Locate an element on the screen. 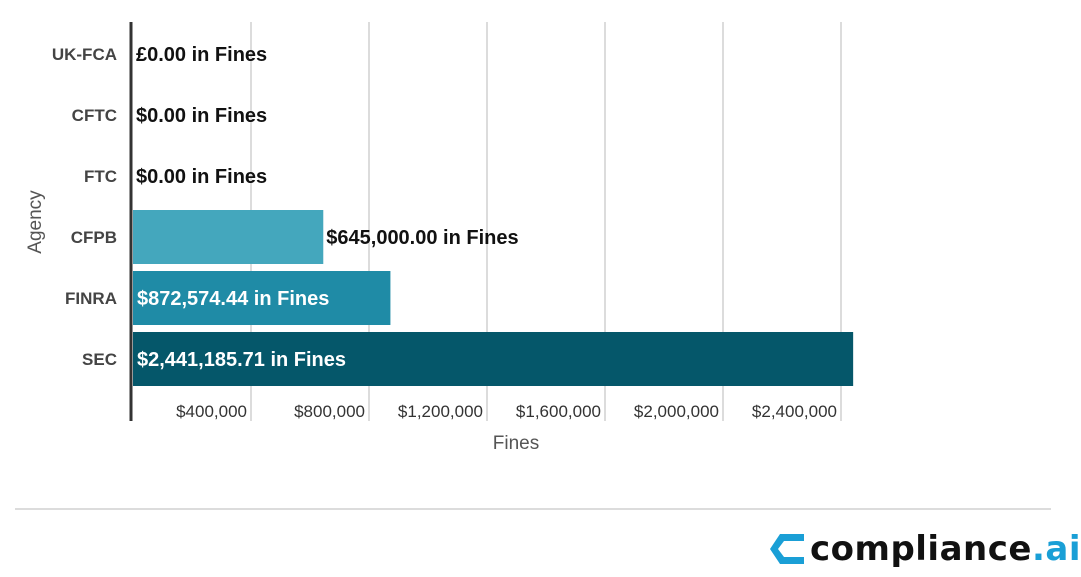 The height and width of the screenshot is (577, 1081). x-tick-label: $1,200,000 is located at coordinates (440, 411).